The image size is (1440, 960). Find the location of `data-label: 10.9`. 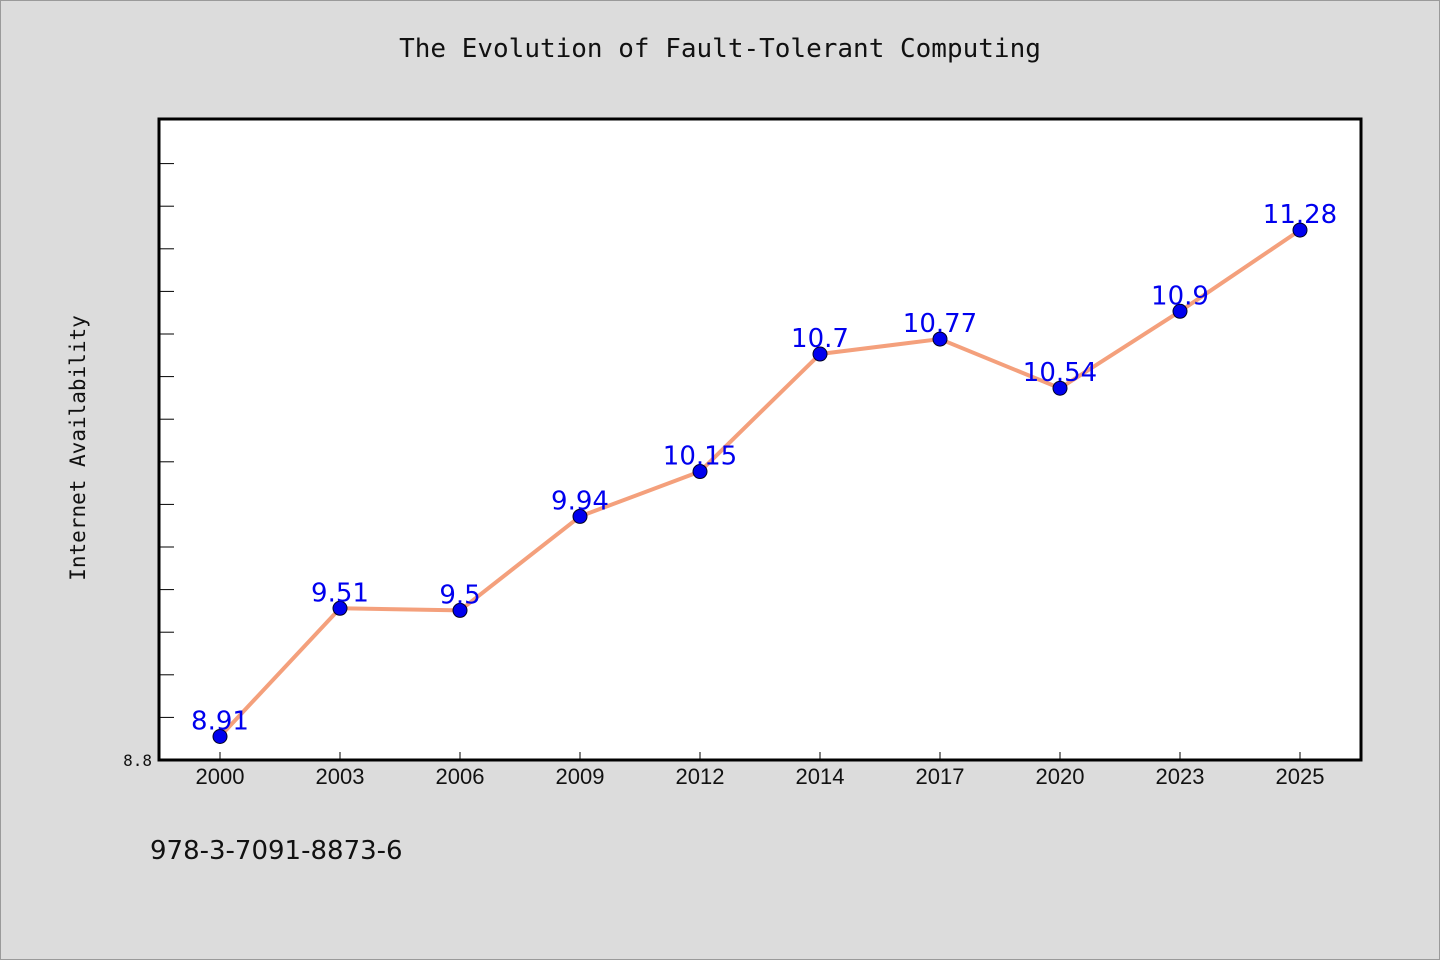

data-label: 10.9 is located at coordinates (1180, 296).